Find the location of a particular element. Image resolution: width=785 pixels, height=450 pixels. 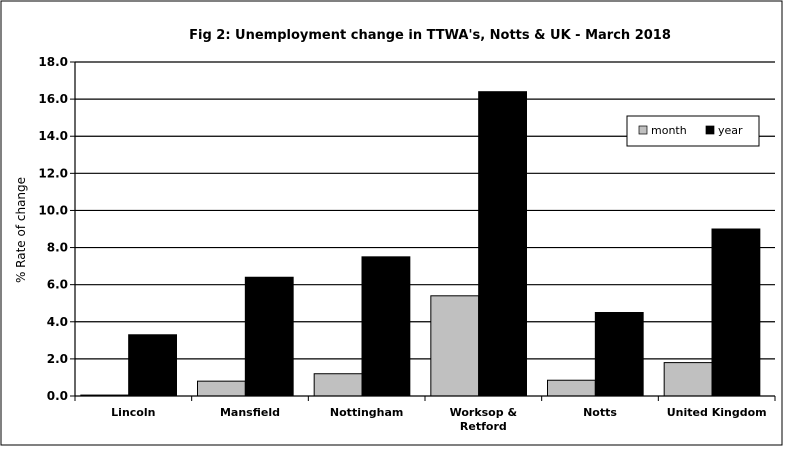

x-category-label: Worksop & is located at coordinates (484, 412).